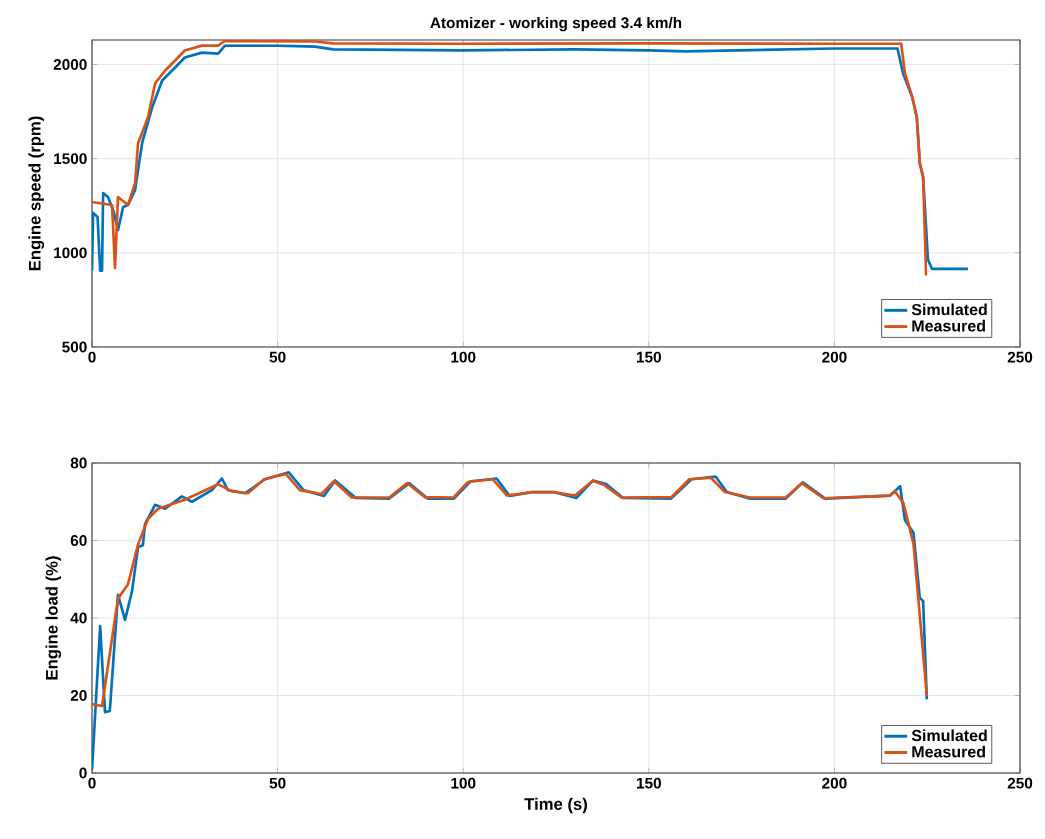  Describe the element at coordinates (70, 159) in the screenshot. I see `y-tick-label: 1500` at that location.